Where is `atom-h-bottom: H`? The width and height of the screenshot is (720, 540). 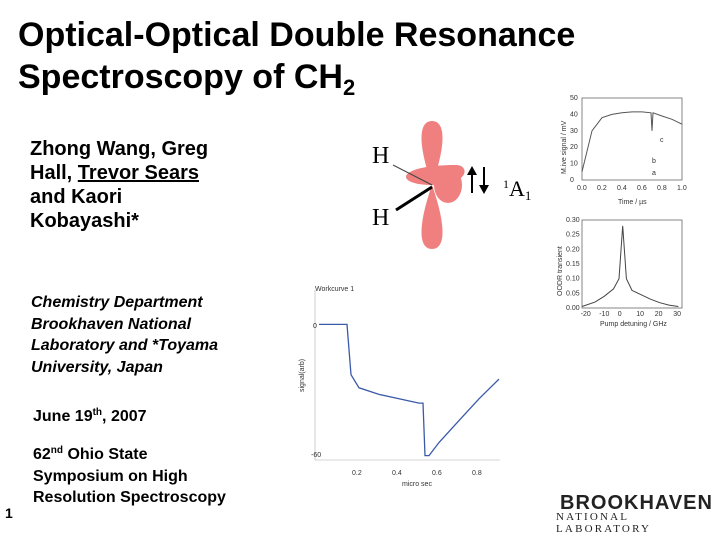
atom-h-bottom: H is located at coordinates (380, 218).